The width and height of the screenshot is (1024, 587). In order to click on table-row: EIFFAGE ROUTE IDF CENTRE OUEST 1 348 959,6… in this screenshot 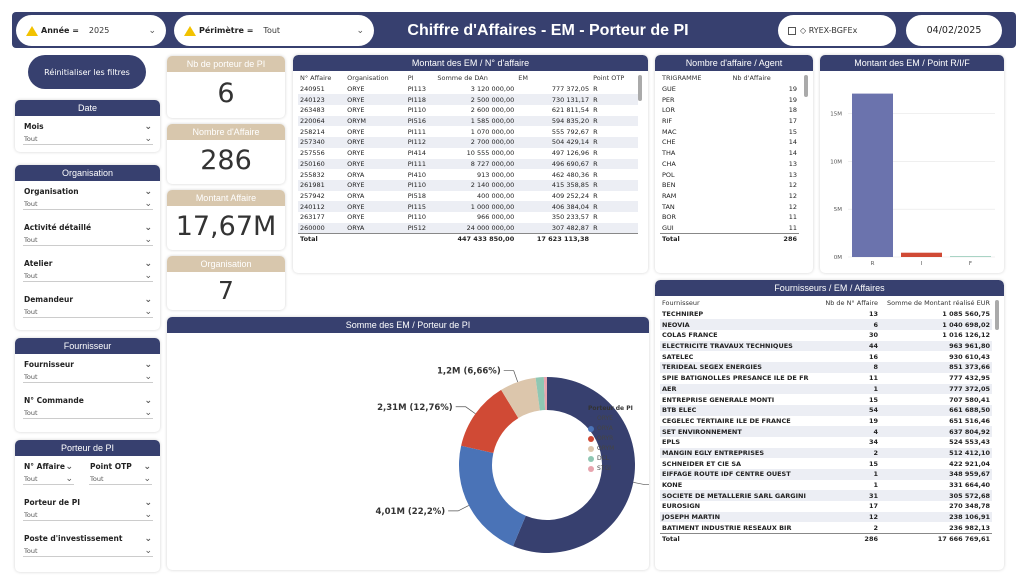, I will do `click(826, 474)`.